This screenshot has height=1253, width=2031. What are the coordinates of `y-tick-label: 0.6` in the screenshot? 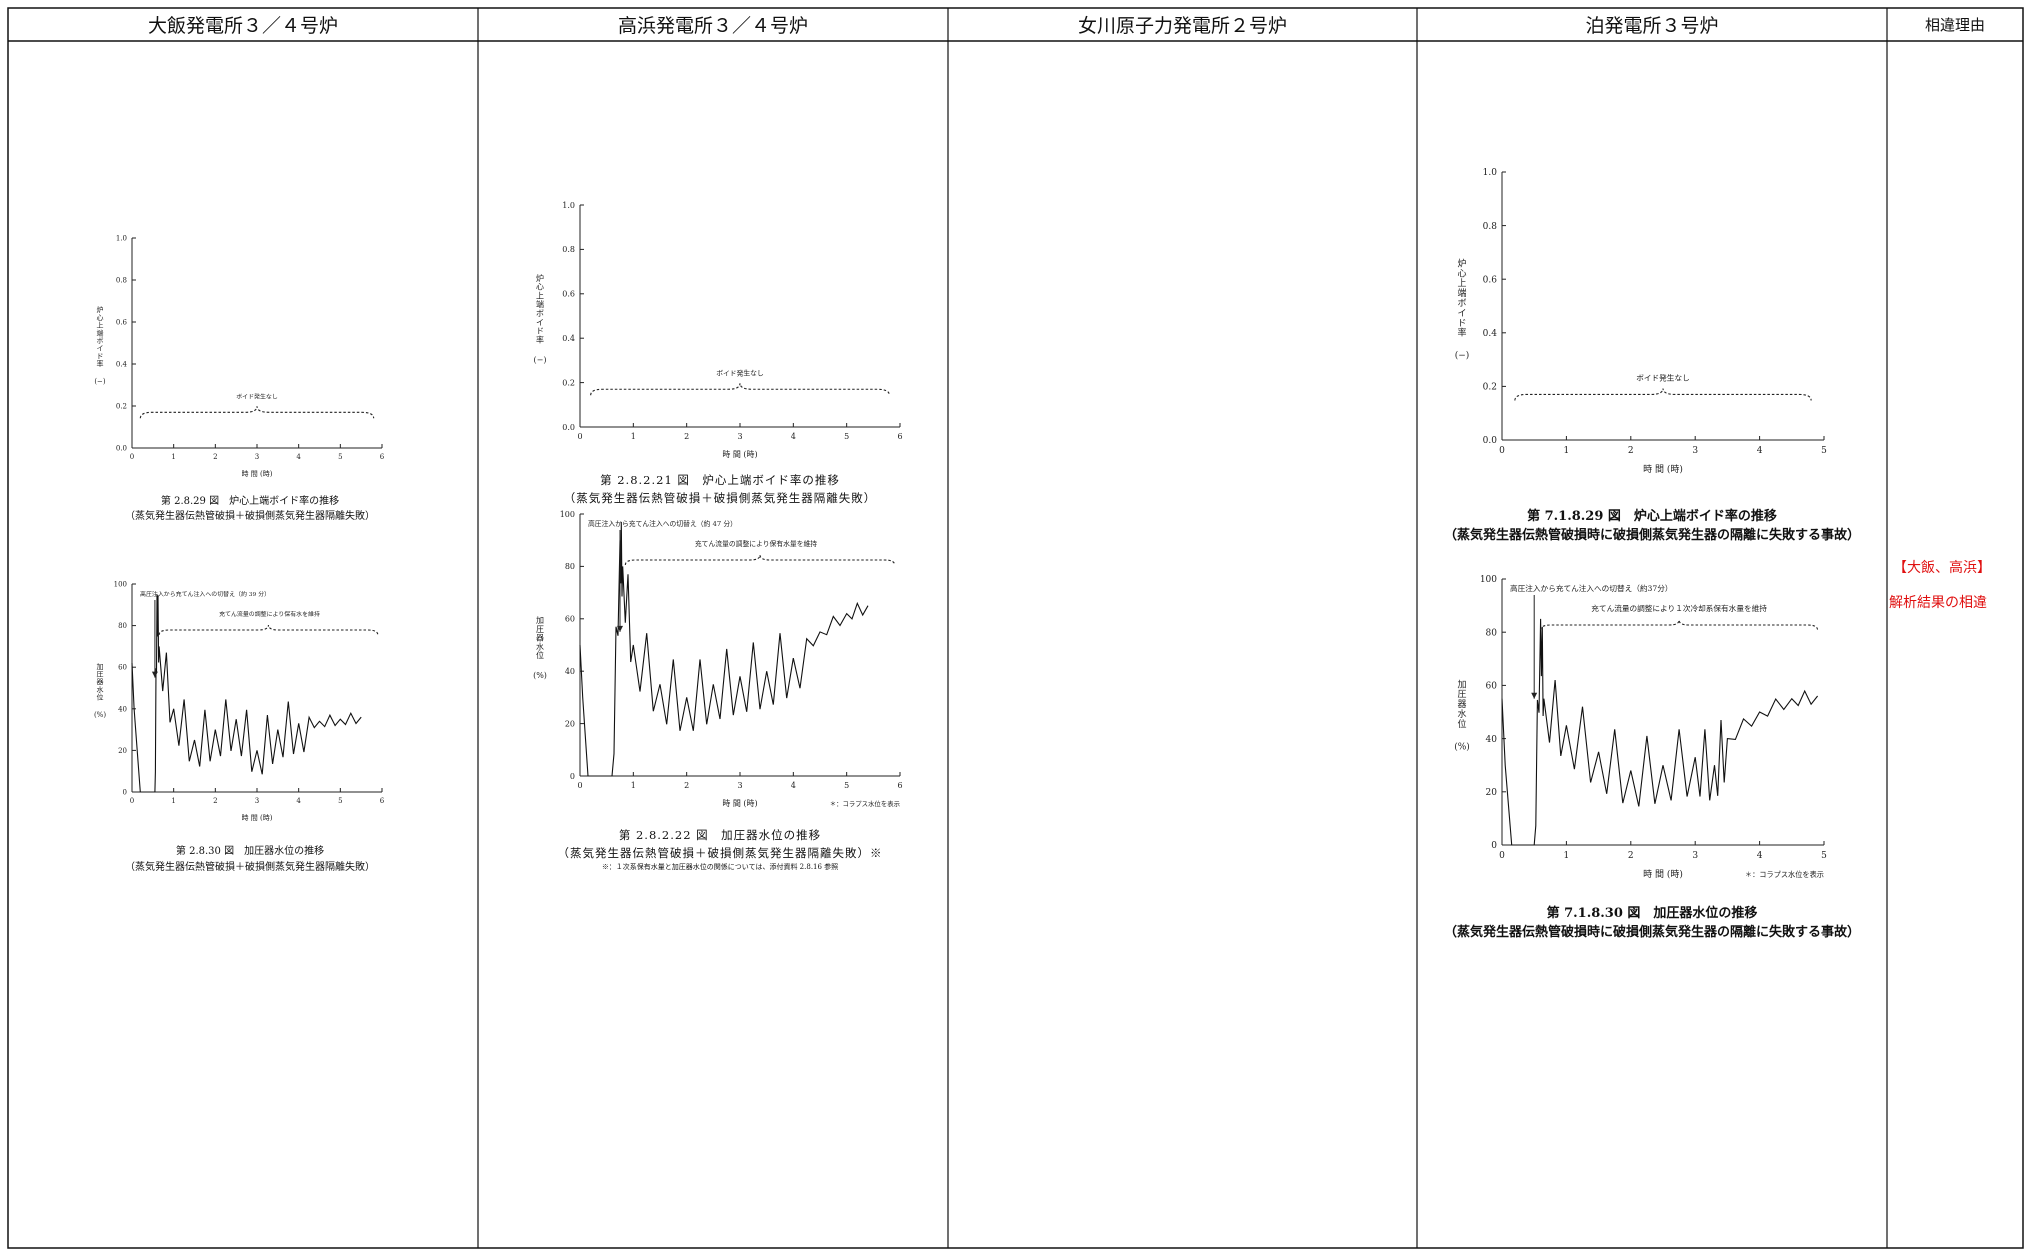 It's located at (568, 294).